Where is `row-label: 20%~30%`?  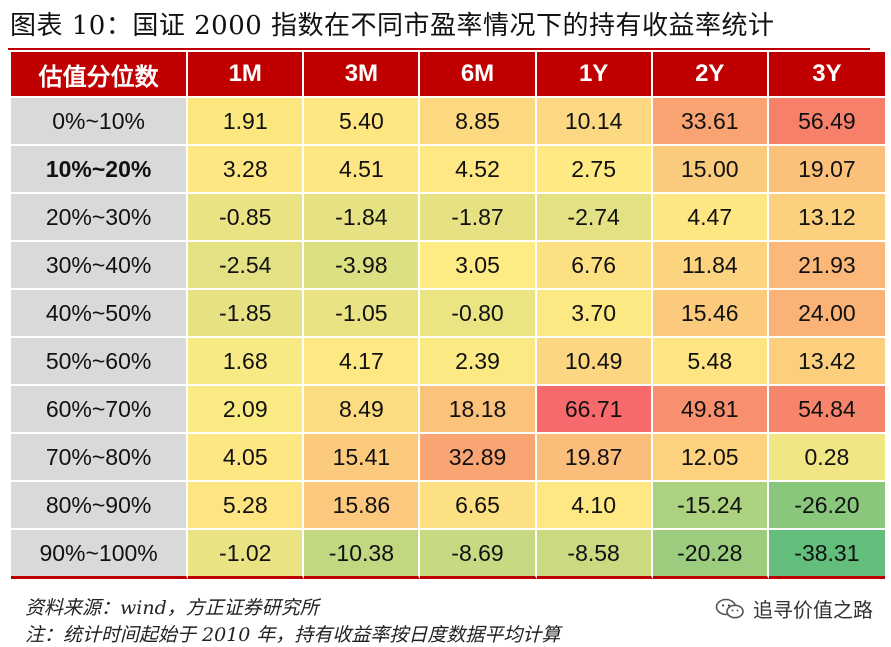 row-label: 20%~30% is located at coordinates (100, 216).